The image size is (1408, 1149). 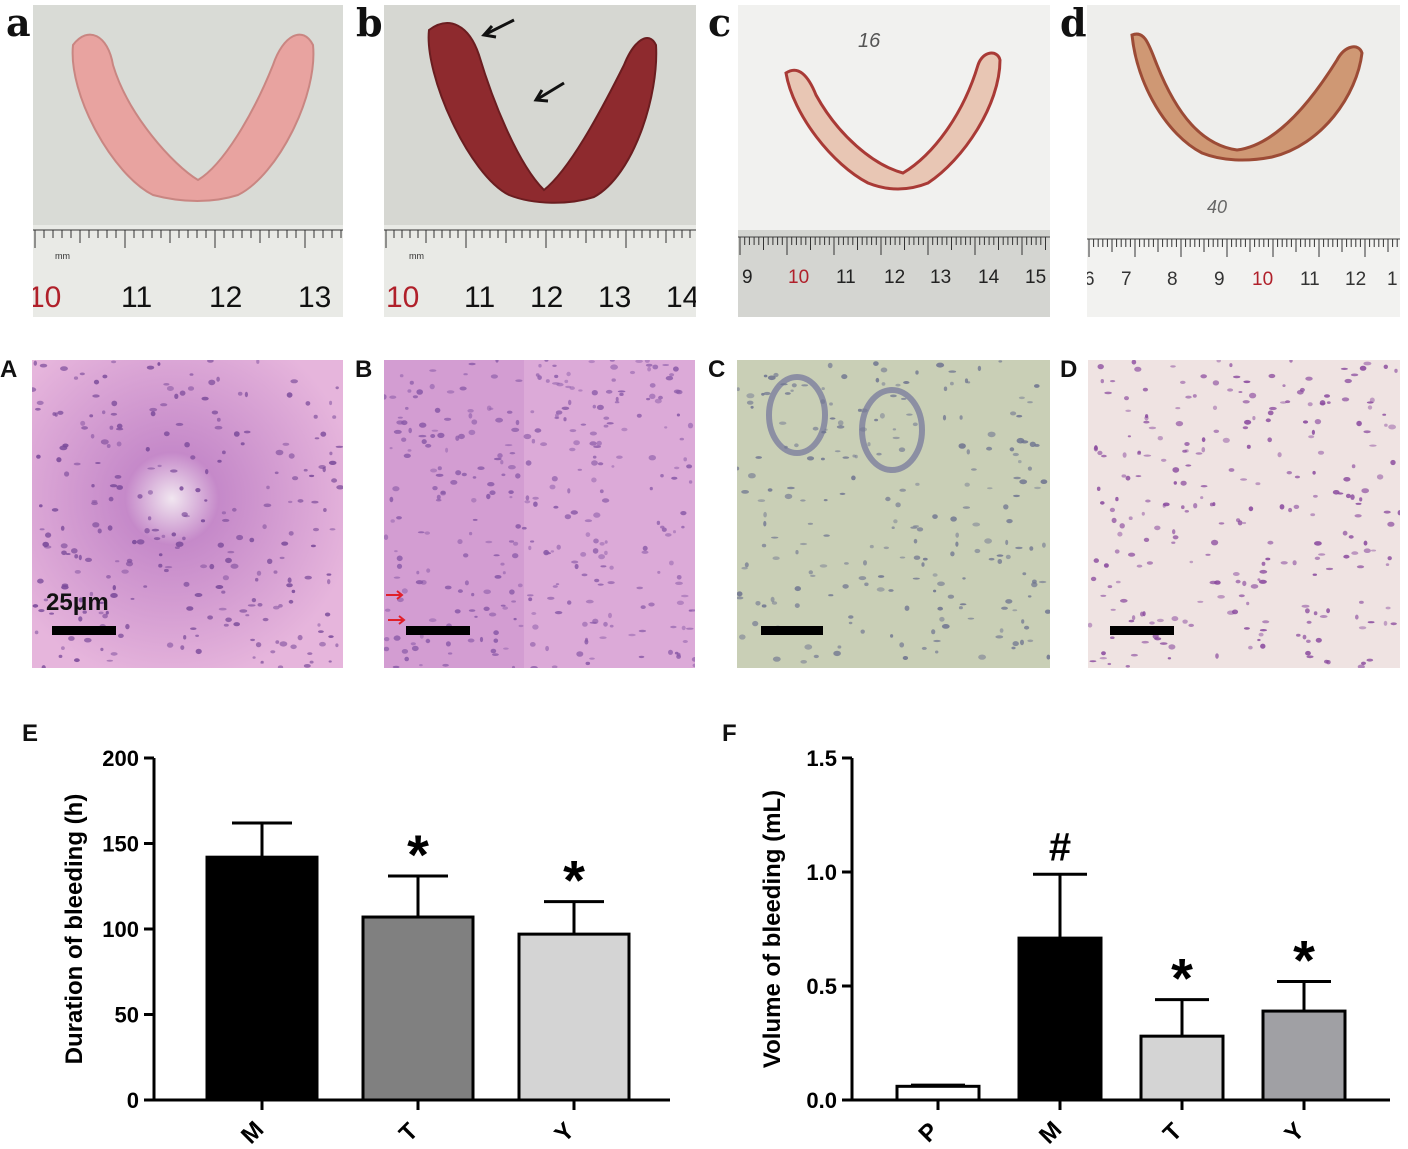 I want to click on histology-panel-C, so click(x=893, y=514).